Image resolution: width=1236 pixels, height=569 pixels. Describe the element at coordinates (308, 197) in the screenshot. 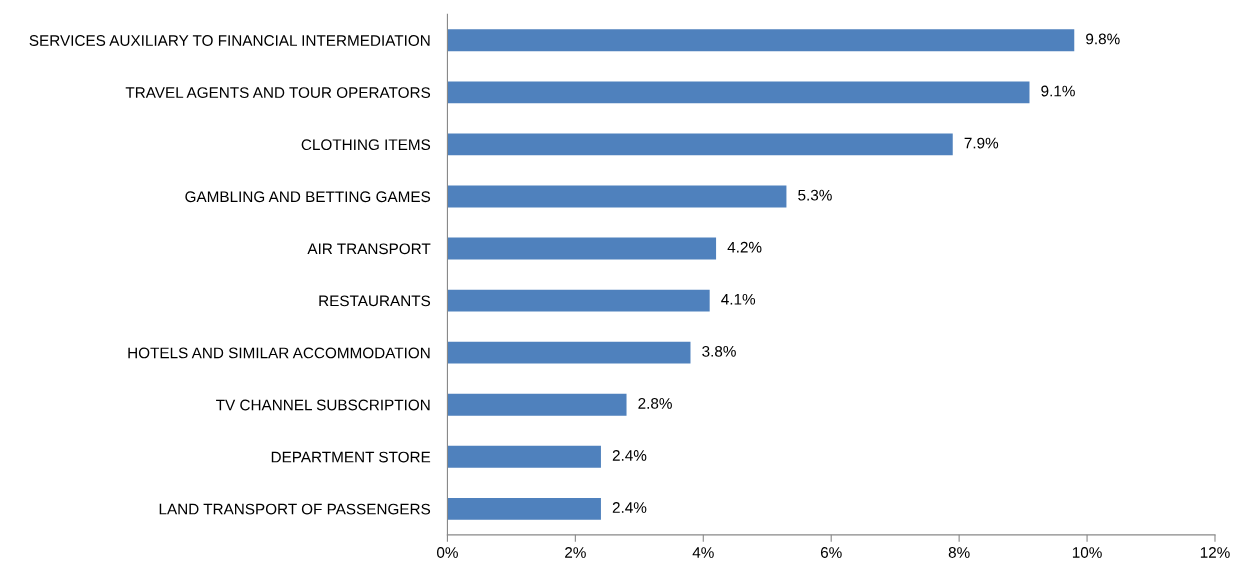

I see `y-tick-label: GAMBLING AND BETTING GAMES` at that location.